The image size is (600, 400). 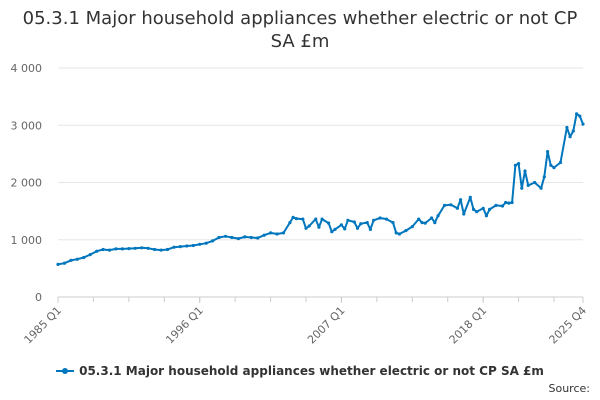 What do you see at coordinates (38, 297) in the screenshot?
I see `y-tick-label: 0` at bounding box center [38, 297].